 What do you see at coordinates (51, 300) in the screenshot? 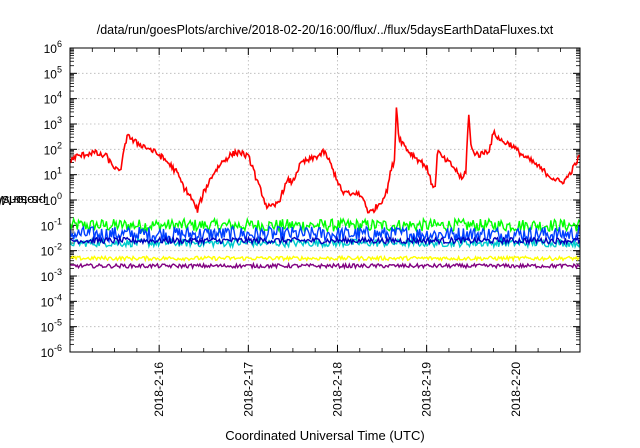
I see `y-tick-label: 10⁻⁴` at bounding box center [51, 300].